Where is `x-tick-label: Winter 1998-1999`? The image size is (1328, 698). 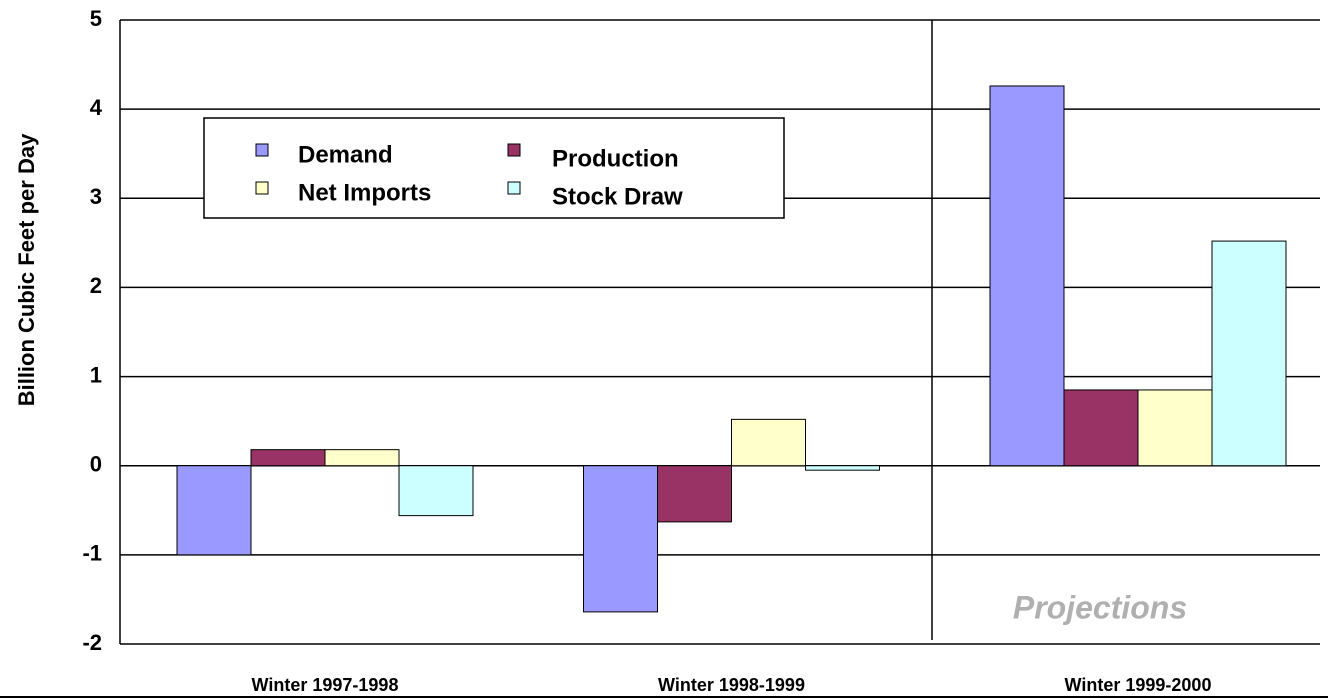
x-tick-label: Winter 1998-1999 is located at coordinates (731, 685).